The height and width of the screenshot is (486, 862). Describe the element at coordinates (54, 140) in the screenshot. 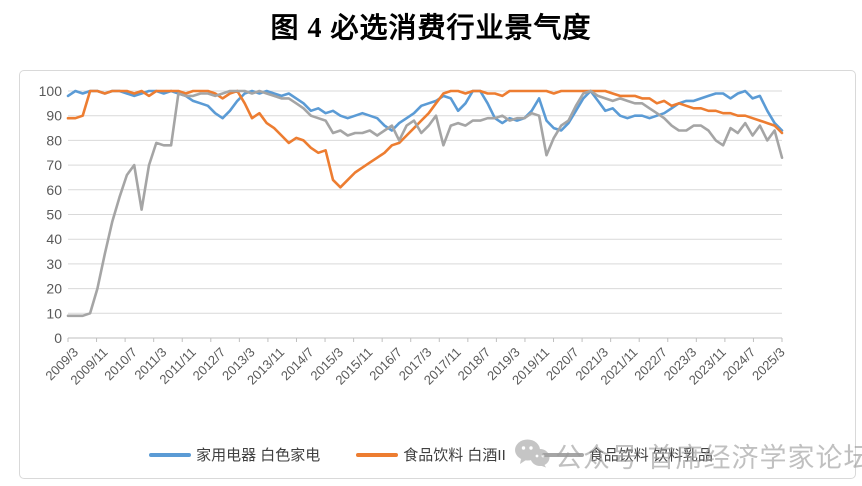

I see `y-axis-label: 80` at that location.